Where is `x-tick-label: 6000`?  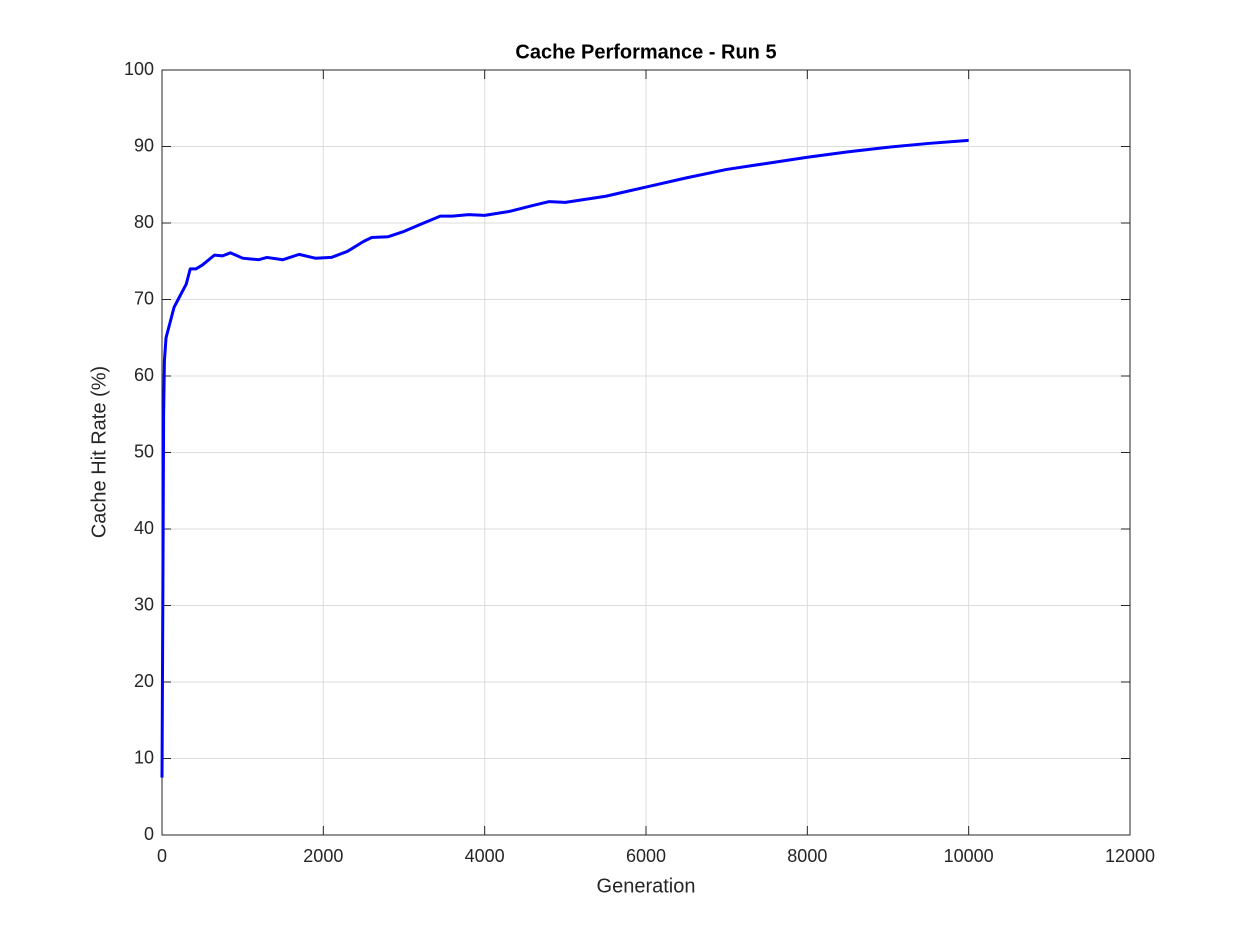 x-tick-label: 6000 is located at coordinates (646, 856).